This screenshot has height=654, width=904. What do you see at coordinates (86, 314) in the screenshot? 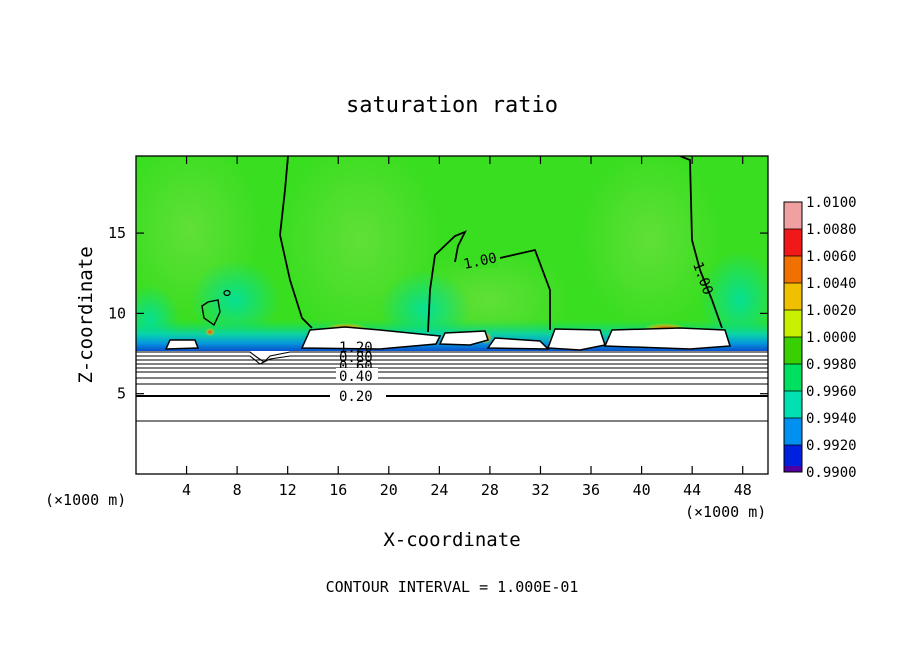
I see `y-axis-label: Z-coordinate` at bounding box center [86, 314].